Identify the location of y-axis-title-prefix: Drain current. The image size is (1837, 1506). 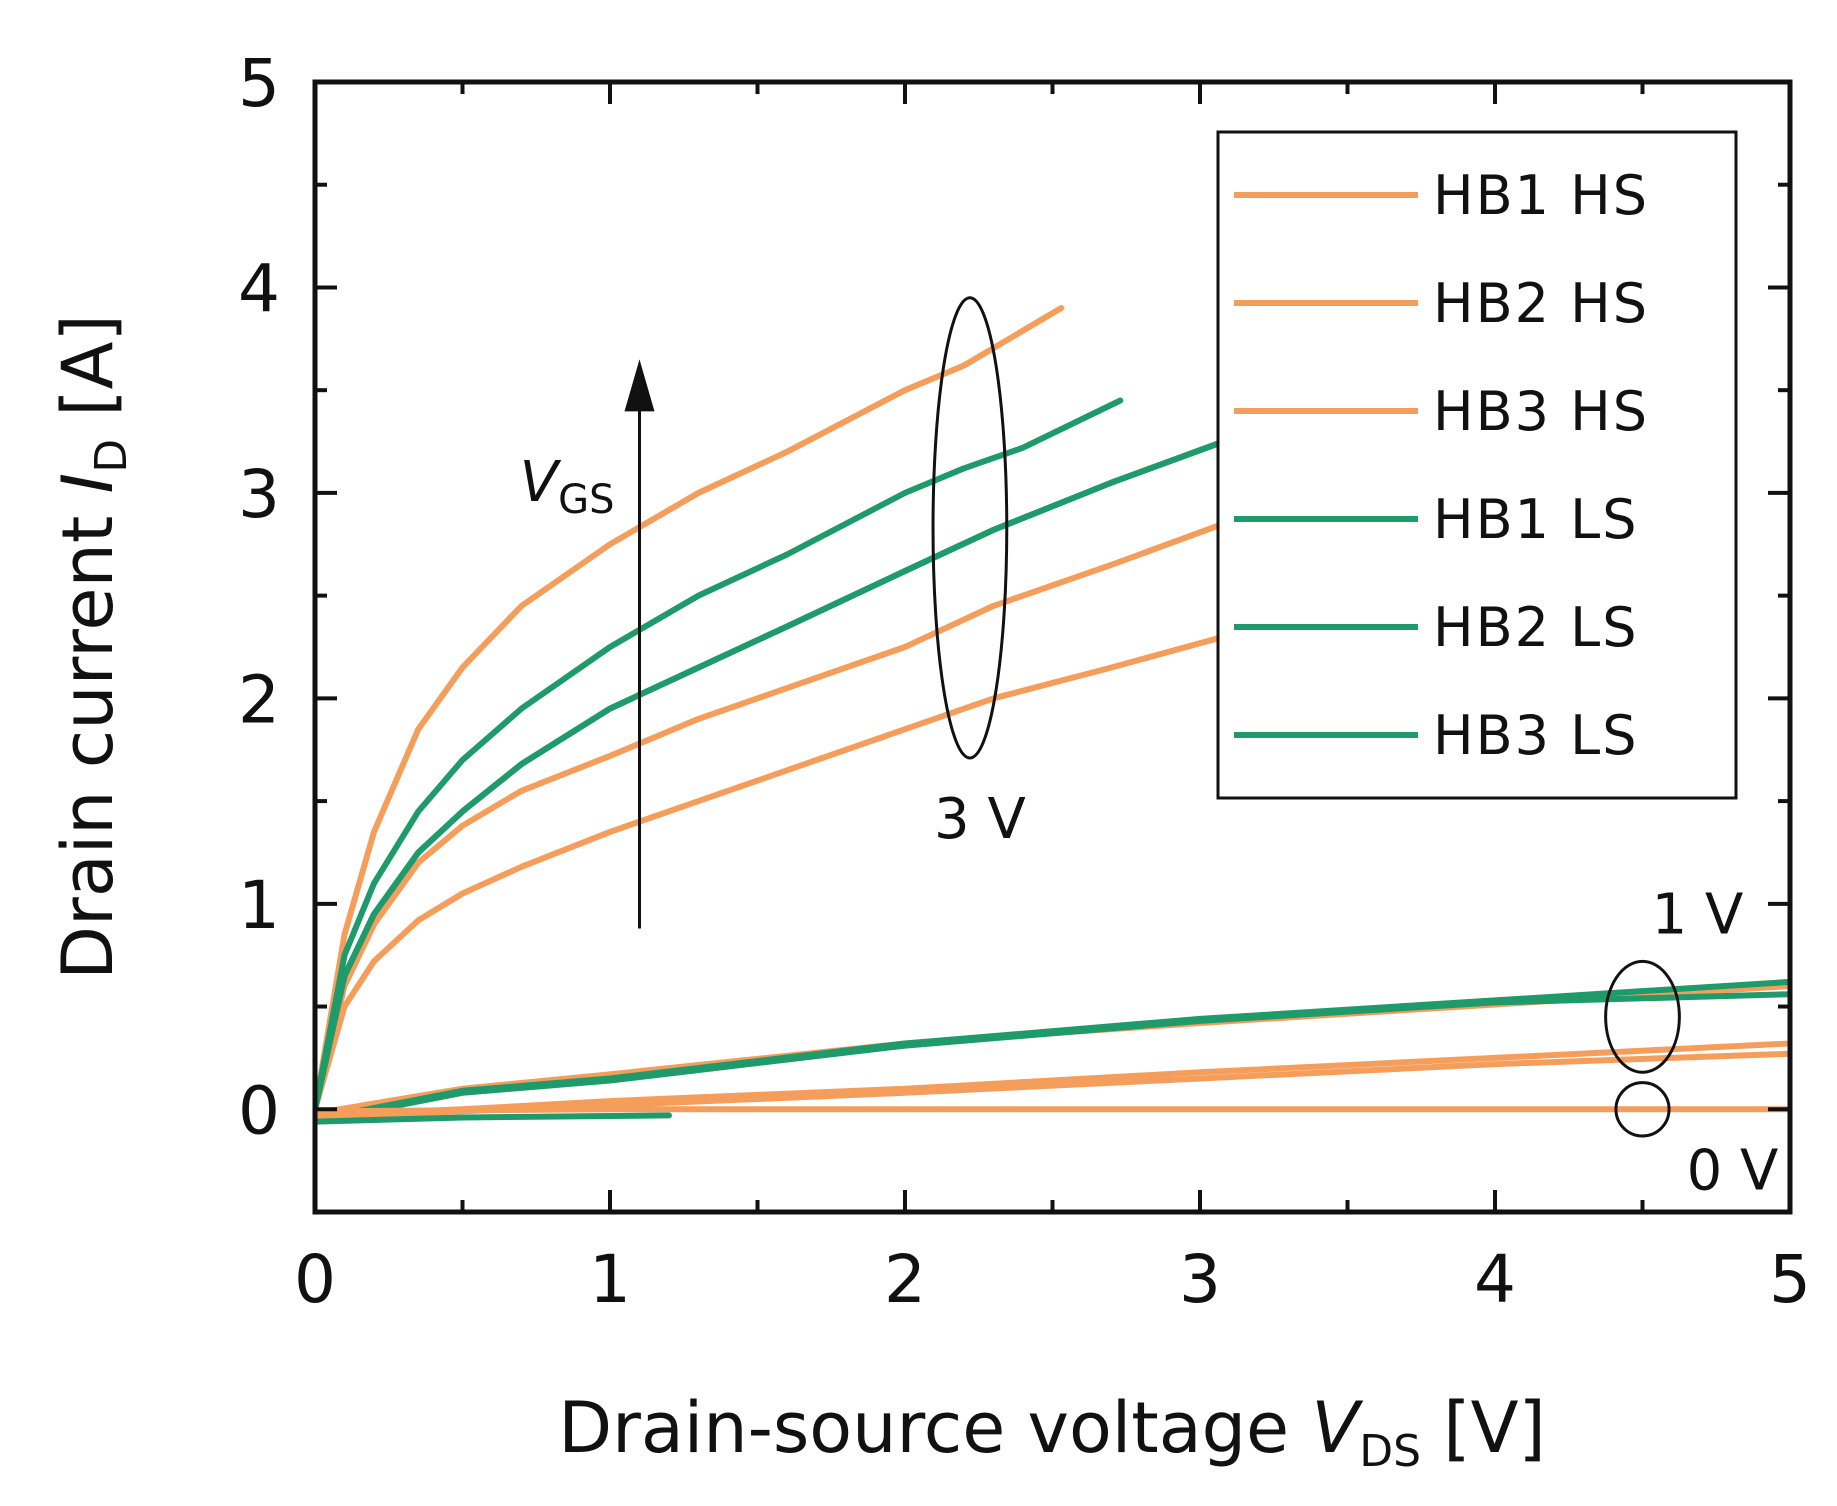
(88, 736).